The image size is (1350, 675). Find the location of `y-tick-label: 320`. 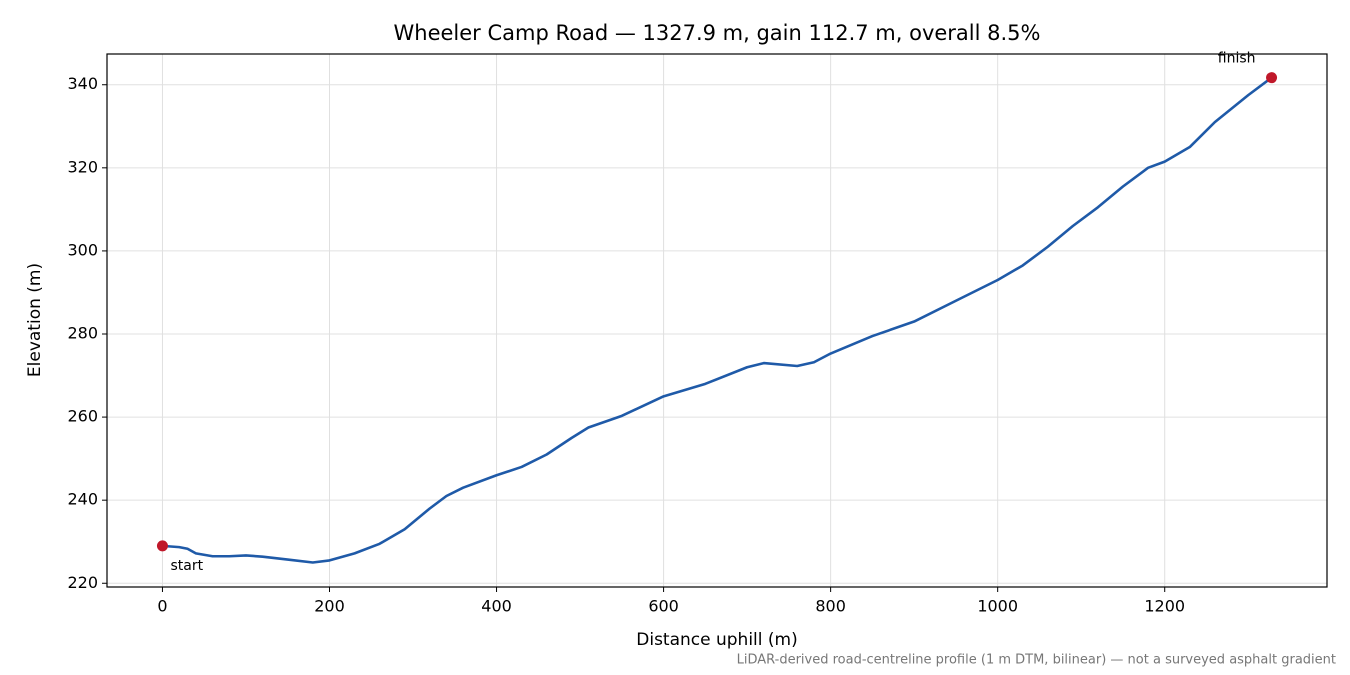

y-tick-label: 320 is located at coordinates (82, 166).